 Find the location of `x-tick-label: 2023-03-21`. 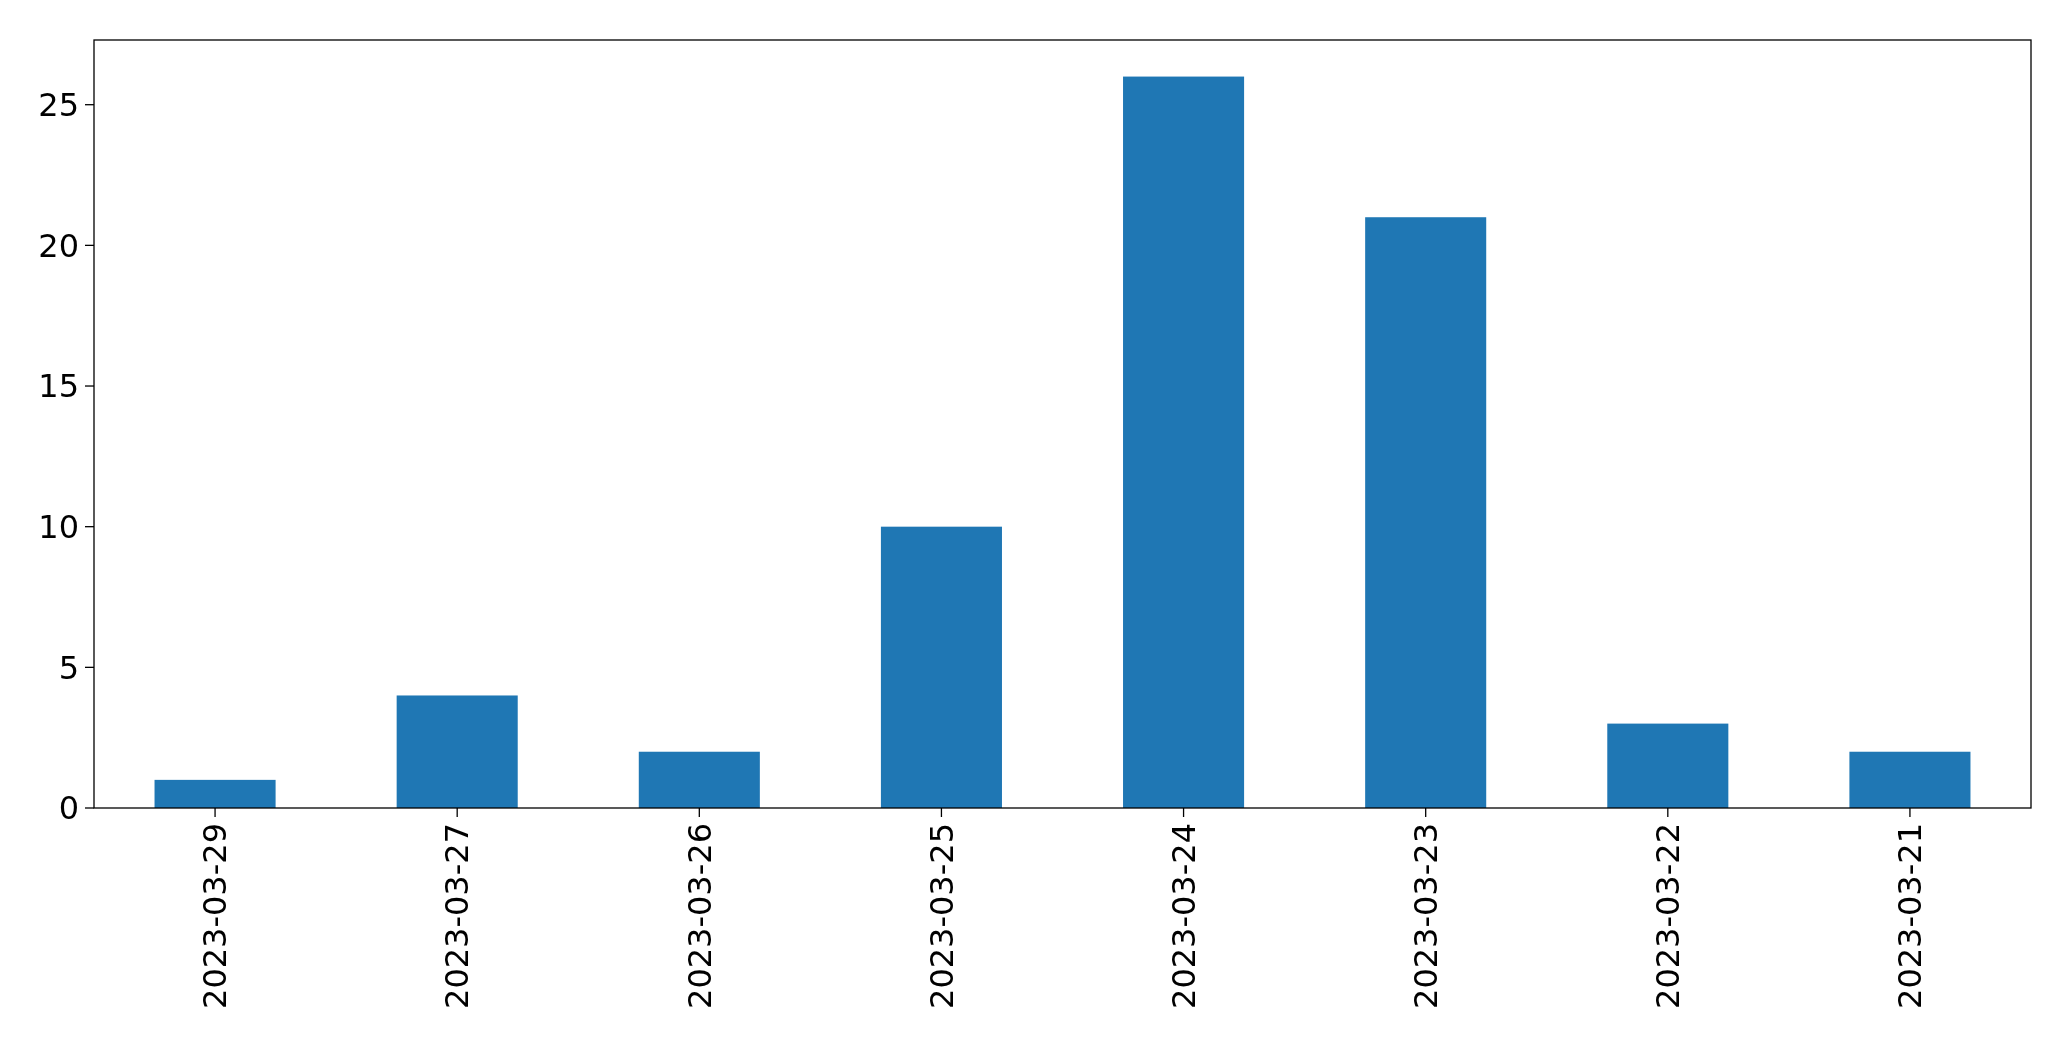

x-tick-label: 2023-03-21 is located at coordinates (1910, 916).